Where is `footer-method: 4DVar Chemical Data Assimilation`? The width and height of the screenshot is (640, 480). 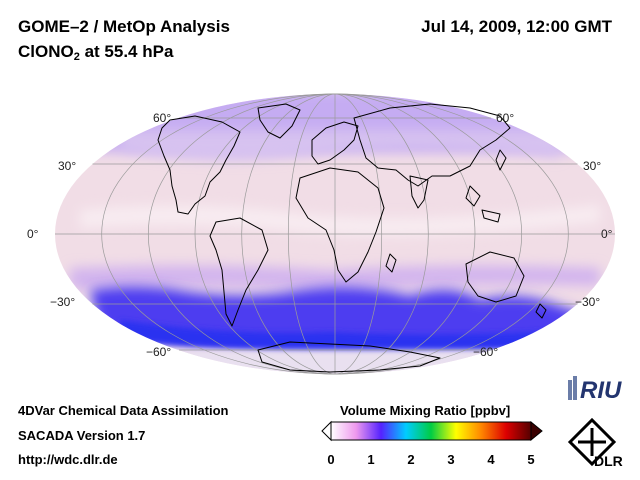 footer-method: 4DVar Chemical Data Assimilation is located at coordinates (123, 410).